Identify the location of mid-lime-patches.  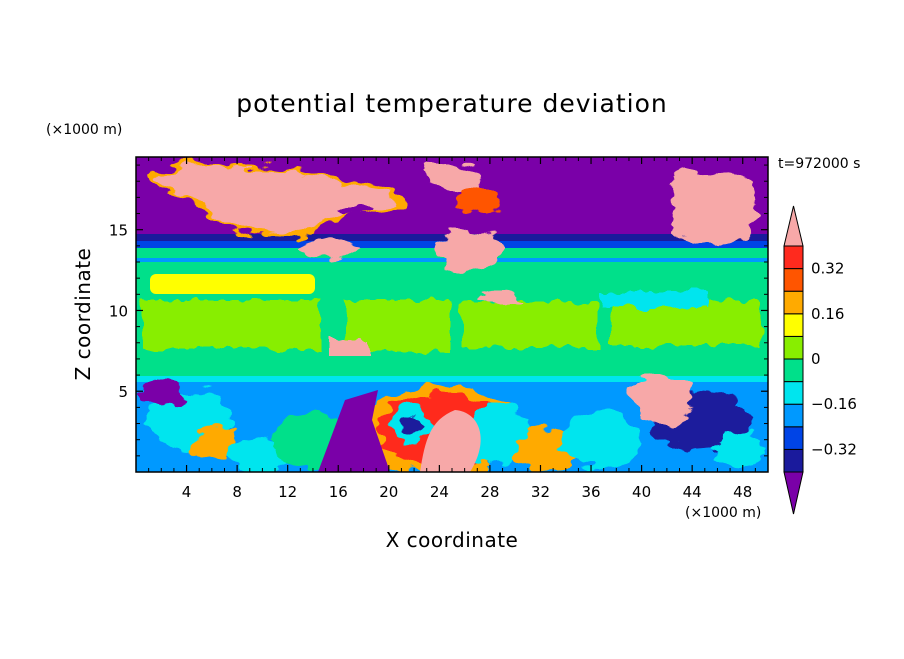
(451, 333).